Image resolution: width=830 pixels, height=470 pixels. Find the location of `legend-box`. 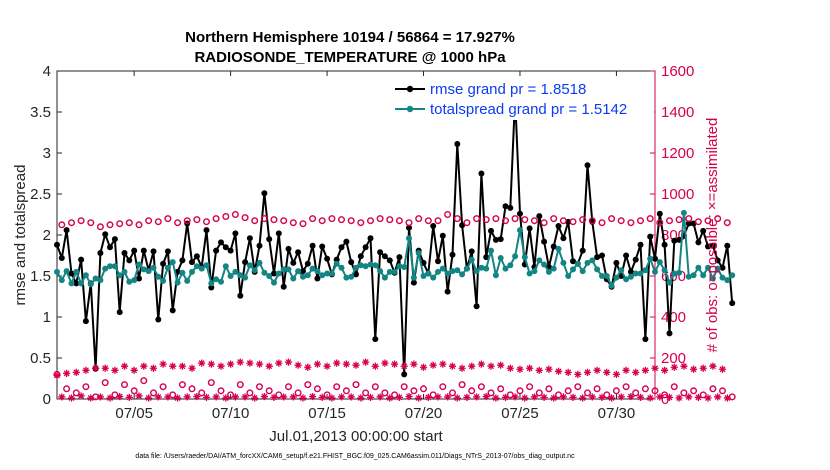

legend-box is located at coordinates (522, 99).